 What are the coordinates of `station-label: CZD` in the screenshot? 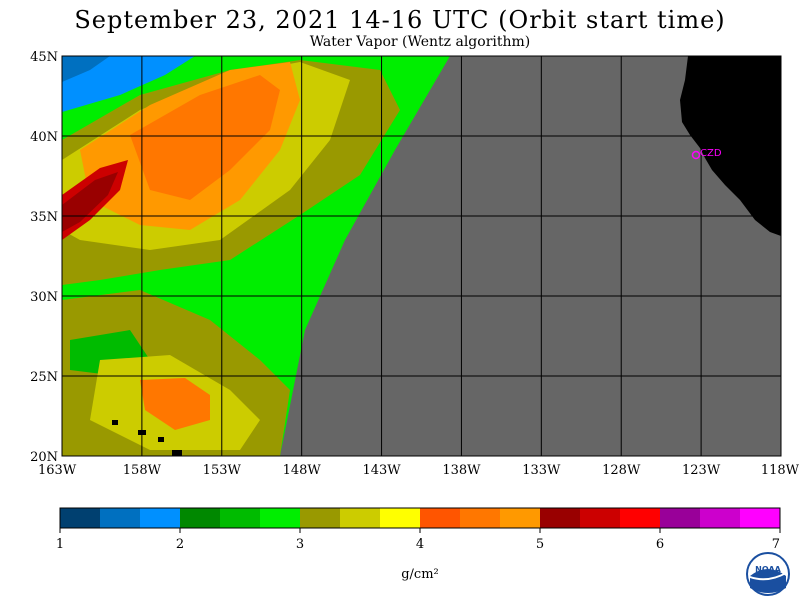 It's located at (711, 153).